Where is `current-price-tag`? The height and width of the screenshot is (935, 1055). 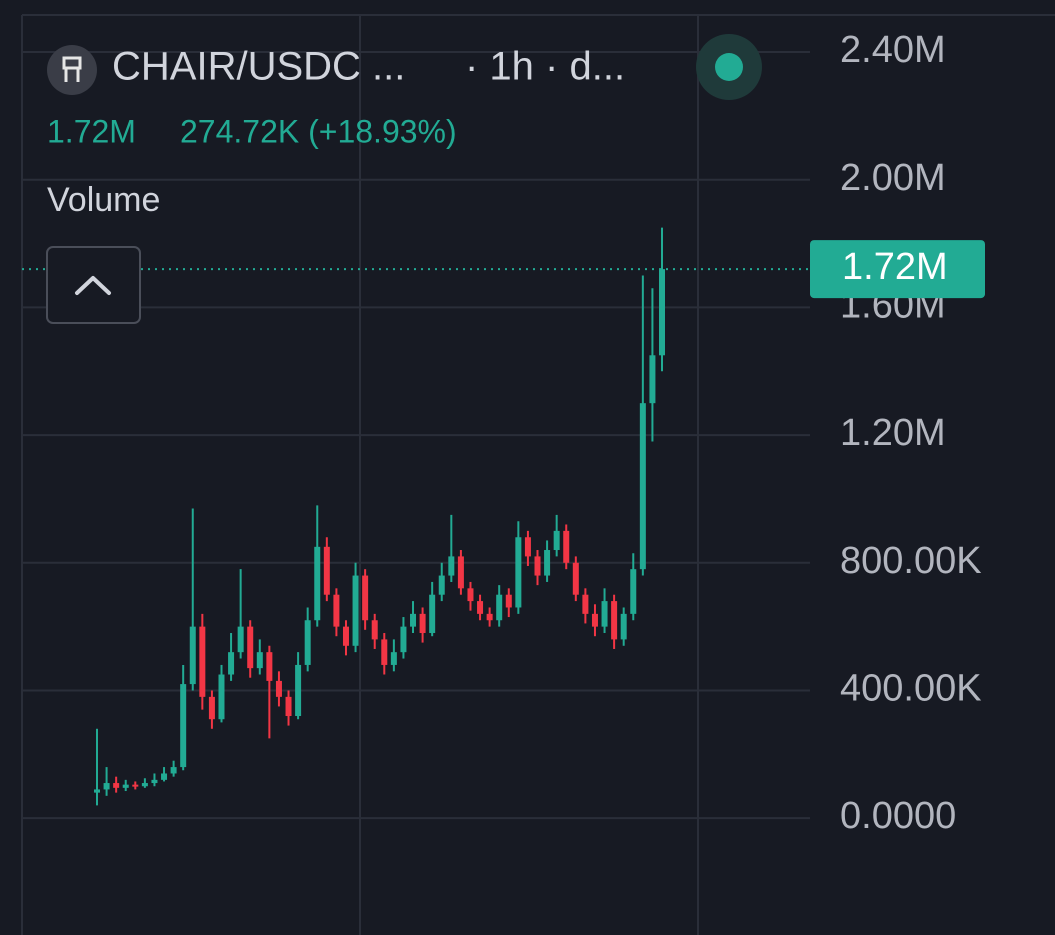
current-price-tag is located at coordinates (897, 269).